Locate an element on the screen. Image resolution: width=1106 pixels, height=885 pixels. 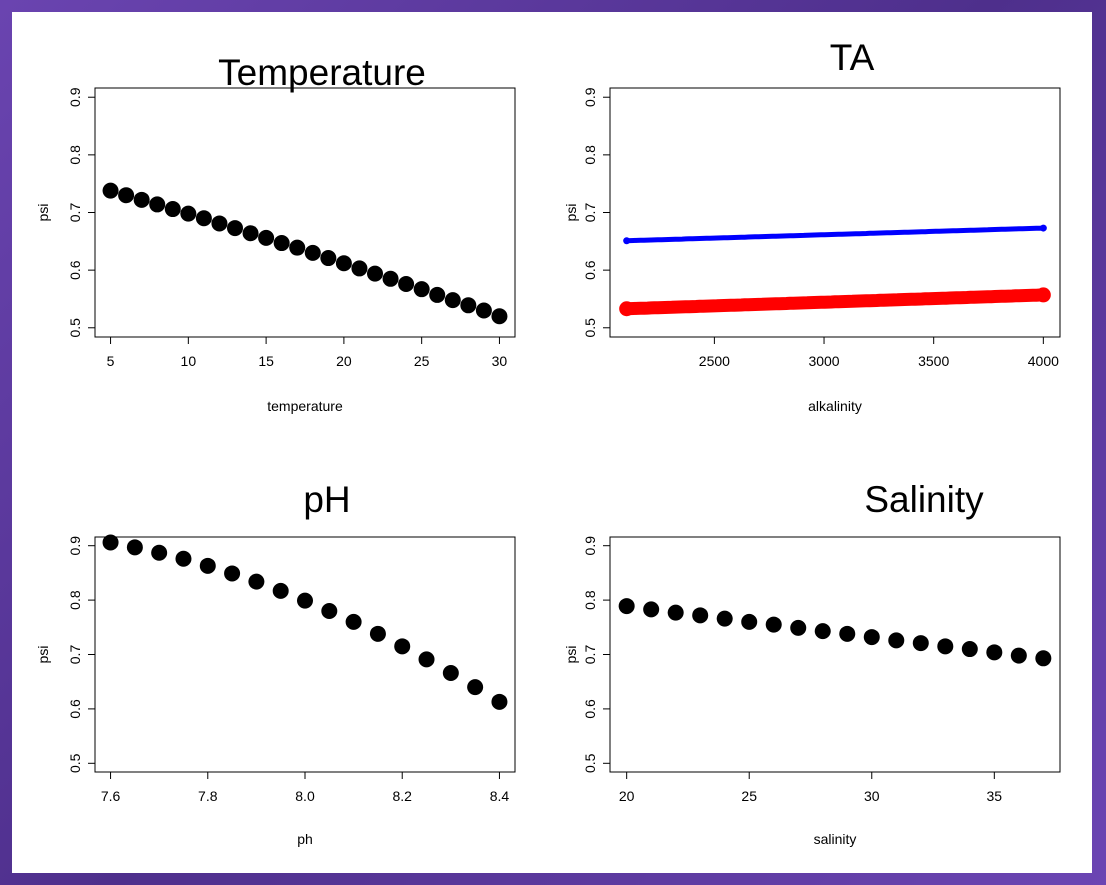
x-tick-label: 10 is located at coordinates (189, 361).